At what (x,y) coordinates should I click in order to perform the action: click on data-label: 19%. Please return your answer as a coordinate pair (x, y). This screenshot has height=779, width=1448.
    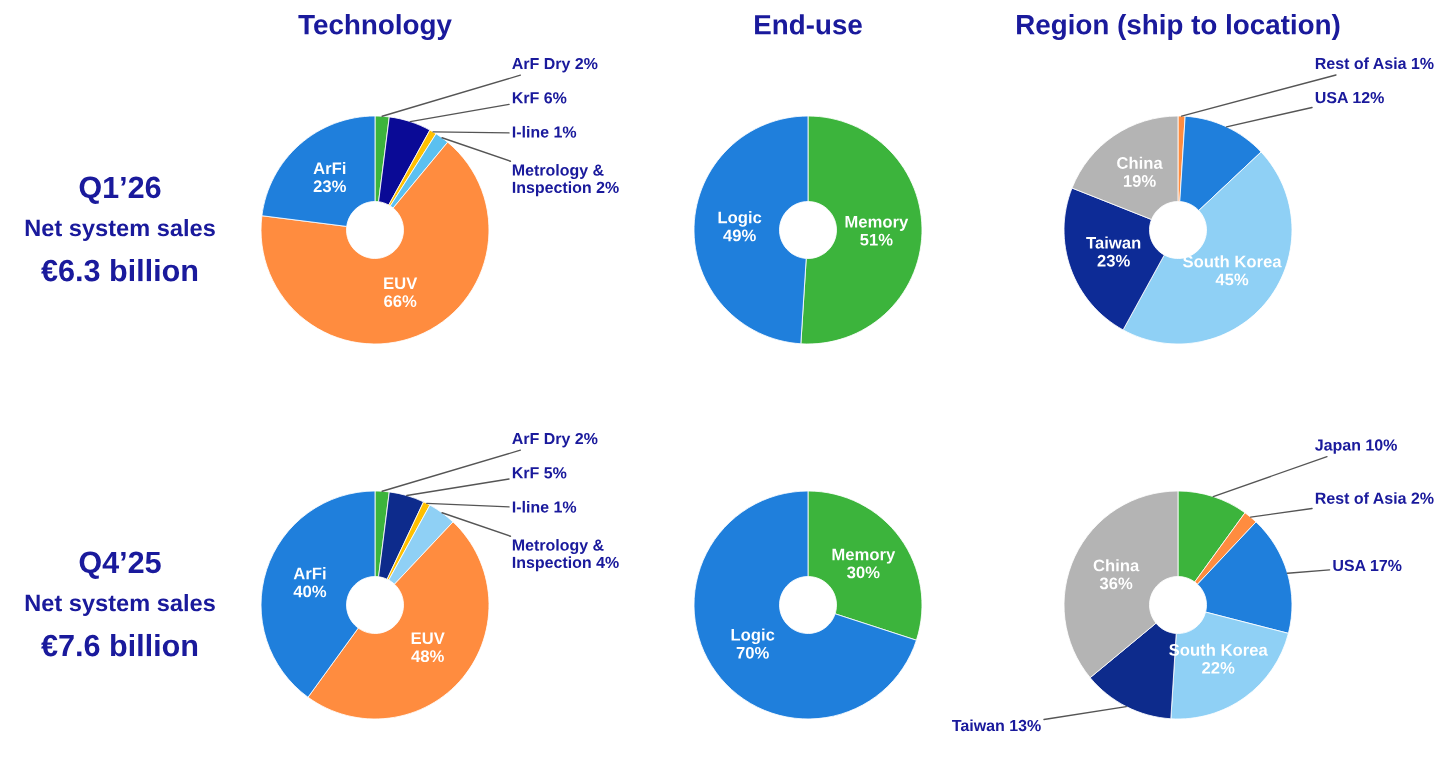
    Looking at the image, I should click on (1139, 181).